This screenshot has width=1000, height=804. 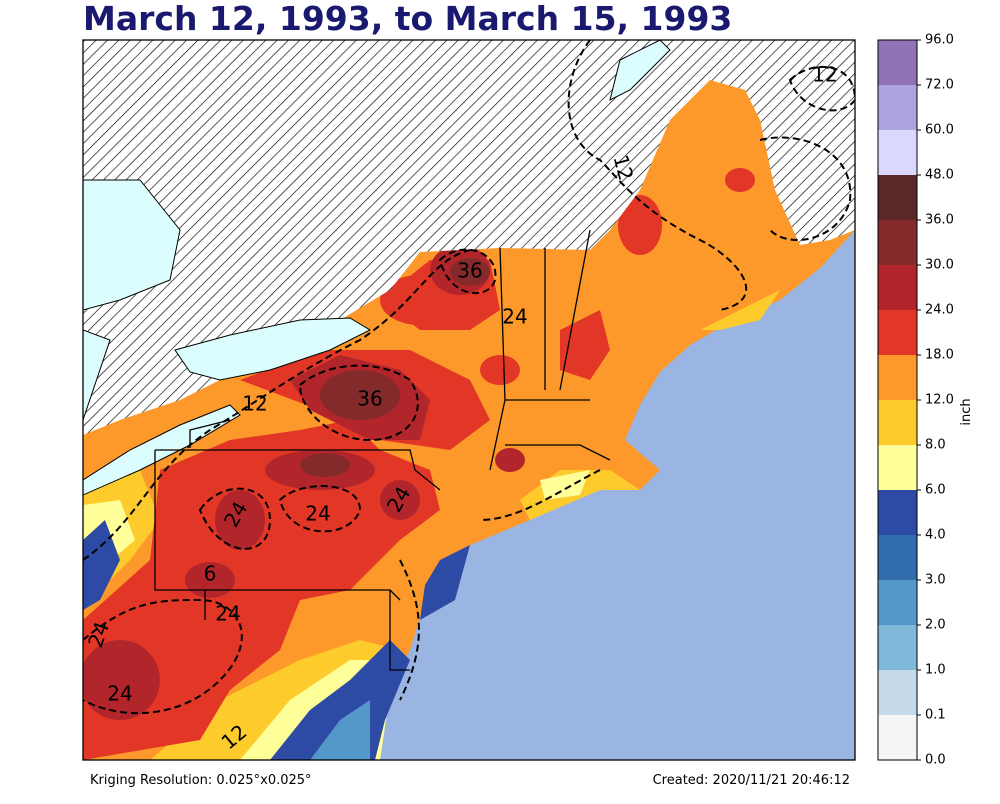 What do you see at coordinates (939, 175) in the screenshot?
I see `colorbar-label: 48.0` at bounding box center [939, 175].